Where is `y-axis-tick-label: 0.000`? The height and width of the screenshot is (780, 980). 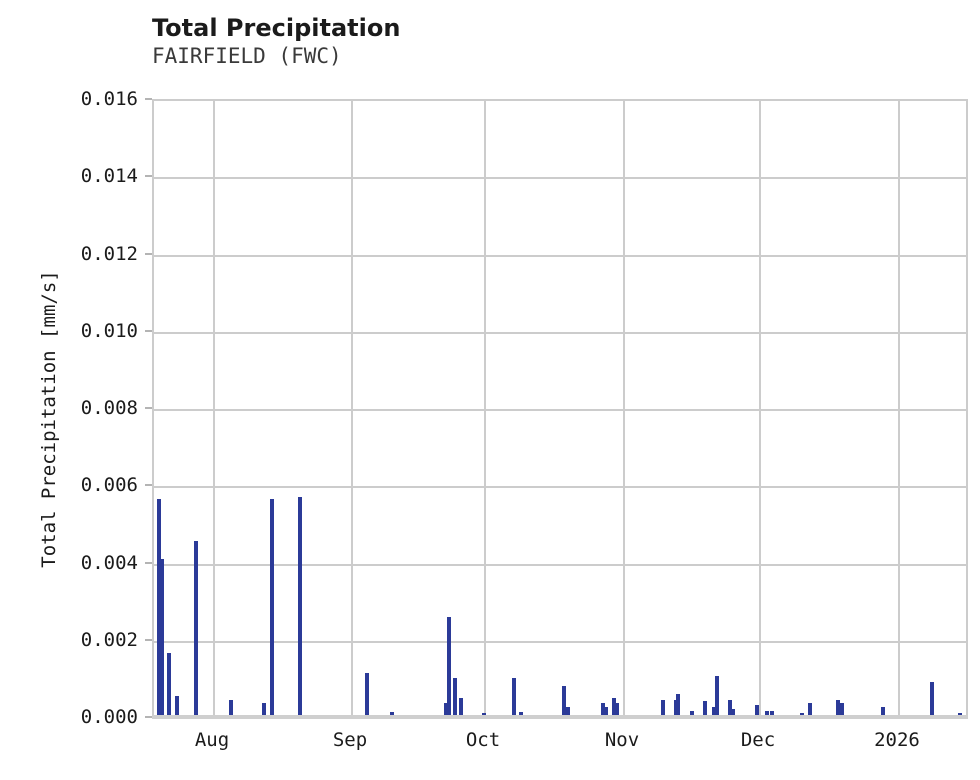
y-axis-tick-label: 0.000 is located at coordinates (109, 717).